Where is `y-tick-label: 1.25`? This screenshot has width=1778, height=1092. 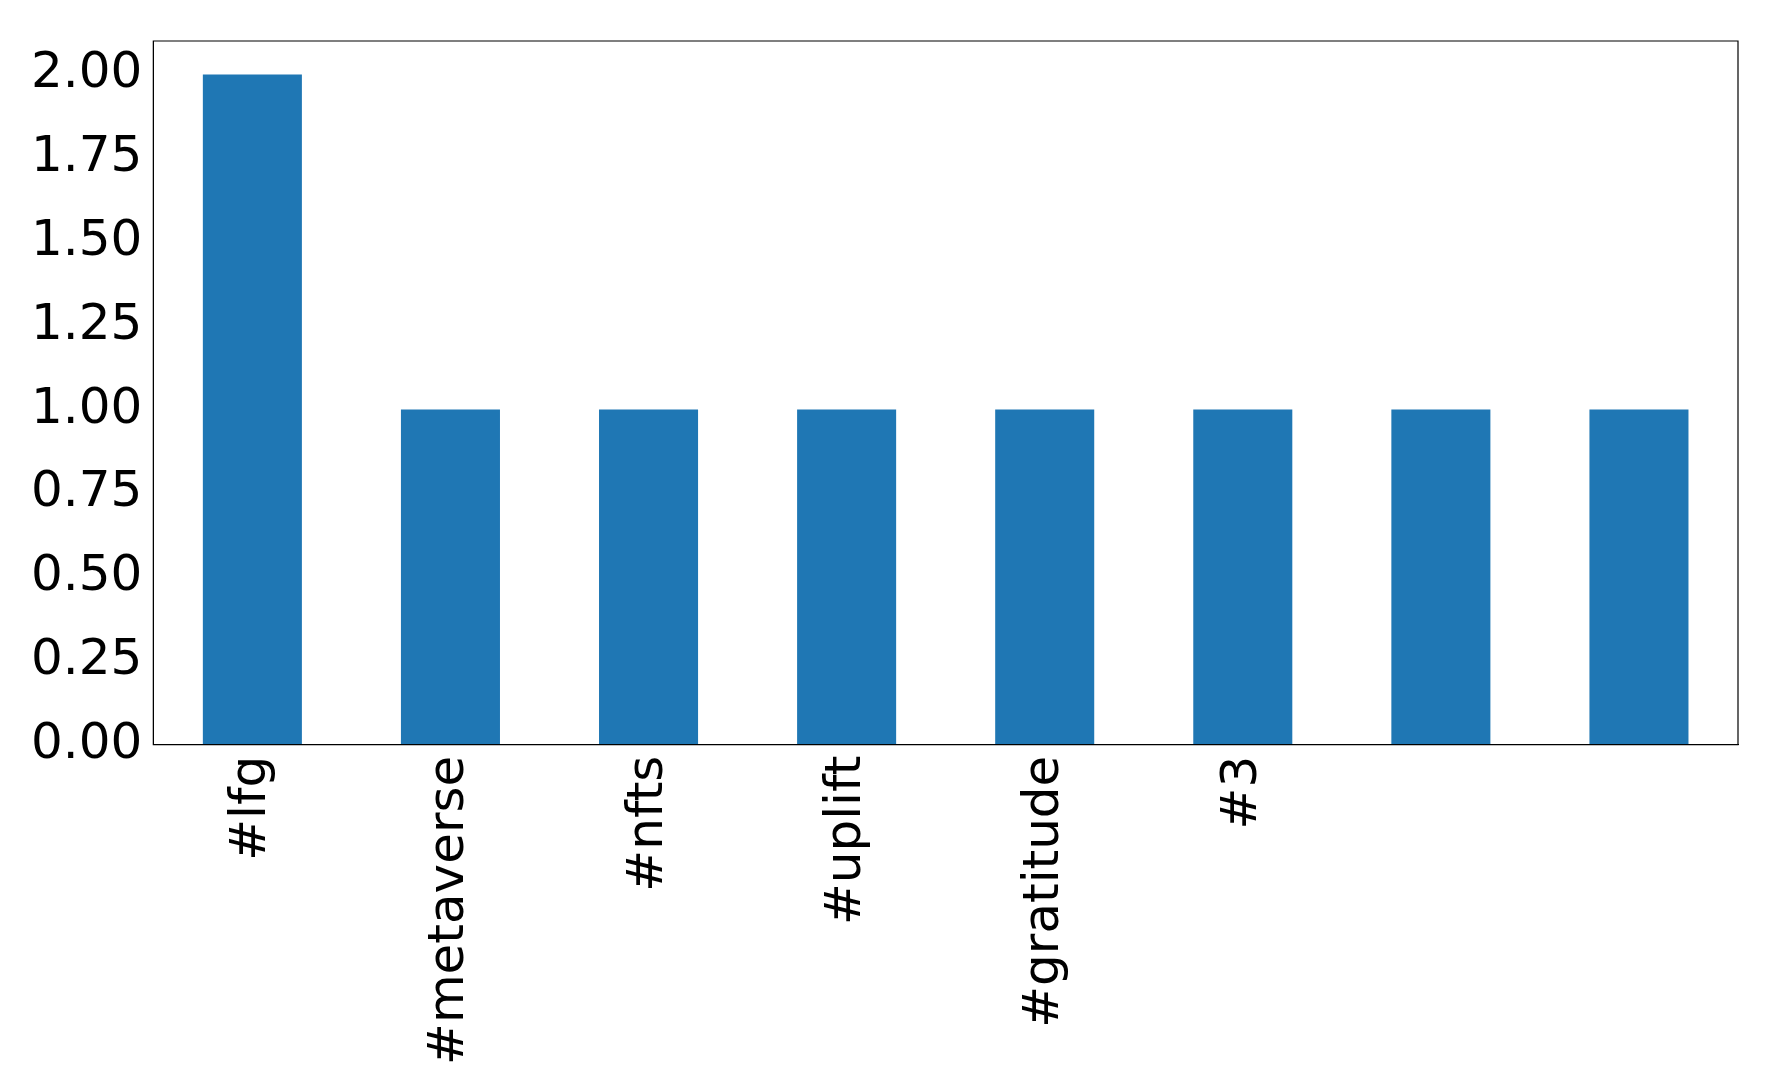 y-tick-label: 1.25 is located at coordinates (87, 321).